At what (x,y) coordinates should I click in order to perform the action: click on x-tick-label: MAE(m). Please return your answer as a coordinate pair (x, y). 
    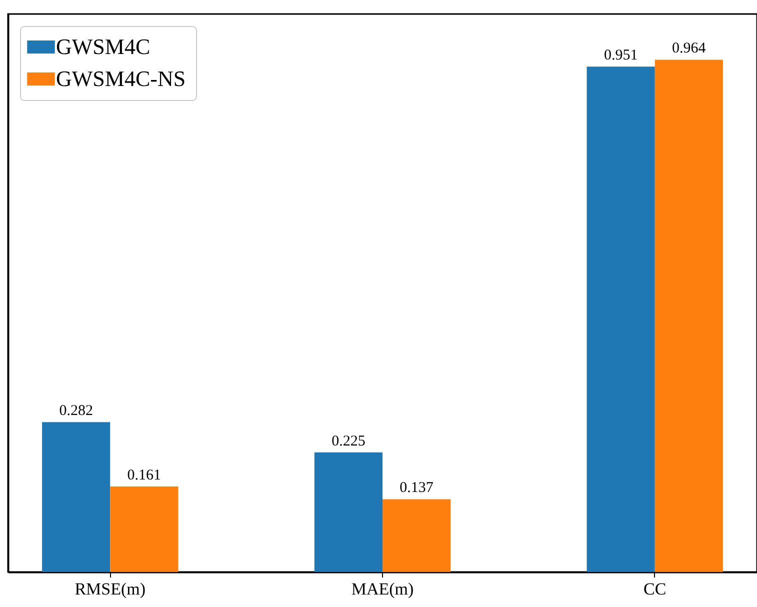
    Looking at the image, I should click on (382, 589).